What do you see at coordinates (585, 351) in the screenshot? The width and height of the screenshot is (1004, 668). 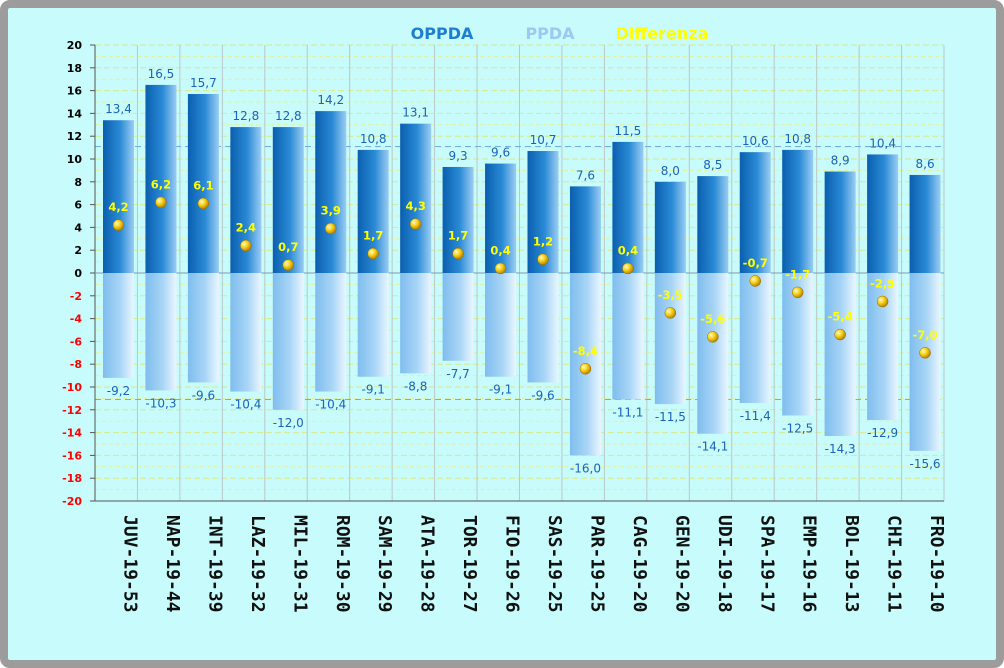 I see `label-differenza: -8,4` at bounding box center [585, 351].